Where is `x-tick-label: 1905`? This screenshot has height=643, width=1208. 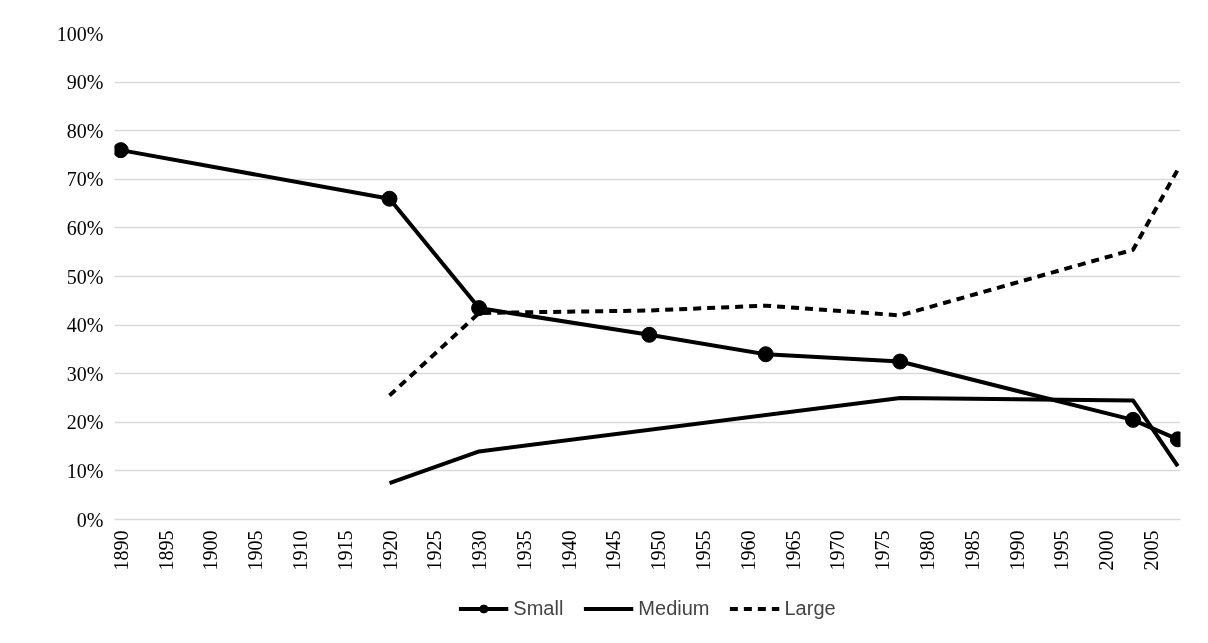
x-tick-label: 1905 is located at coordinates (255, 550).